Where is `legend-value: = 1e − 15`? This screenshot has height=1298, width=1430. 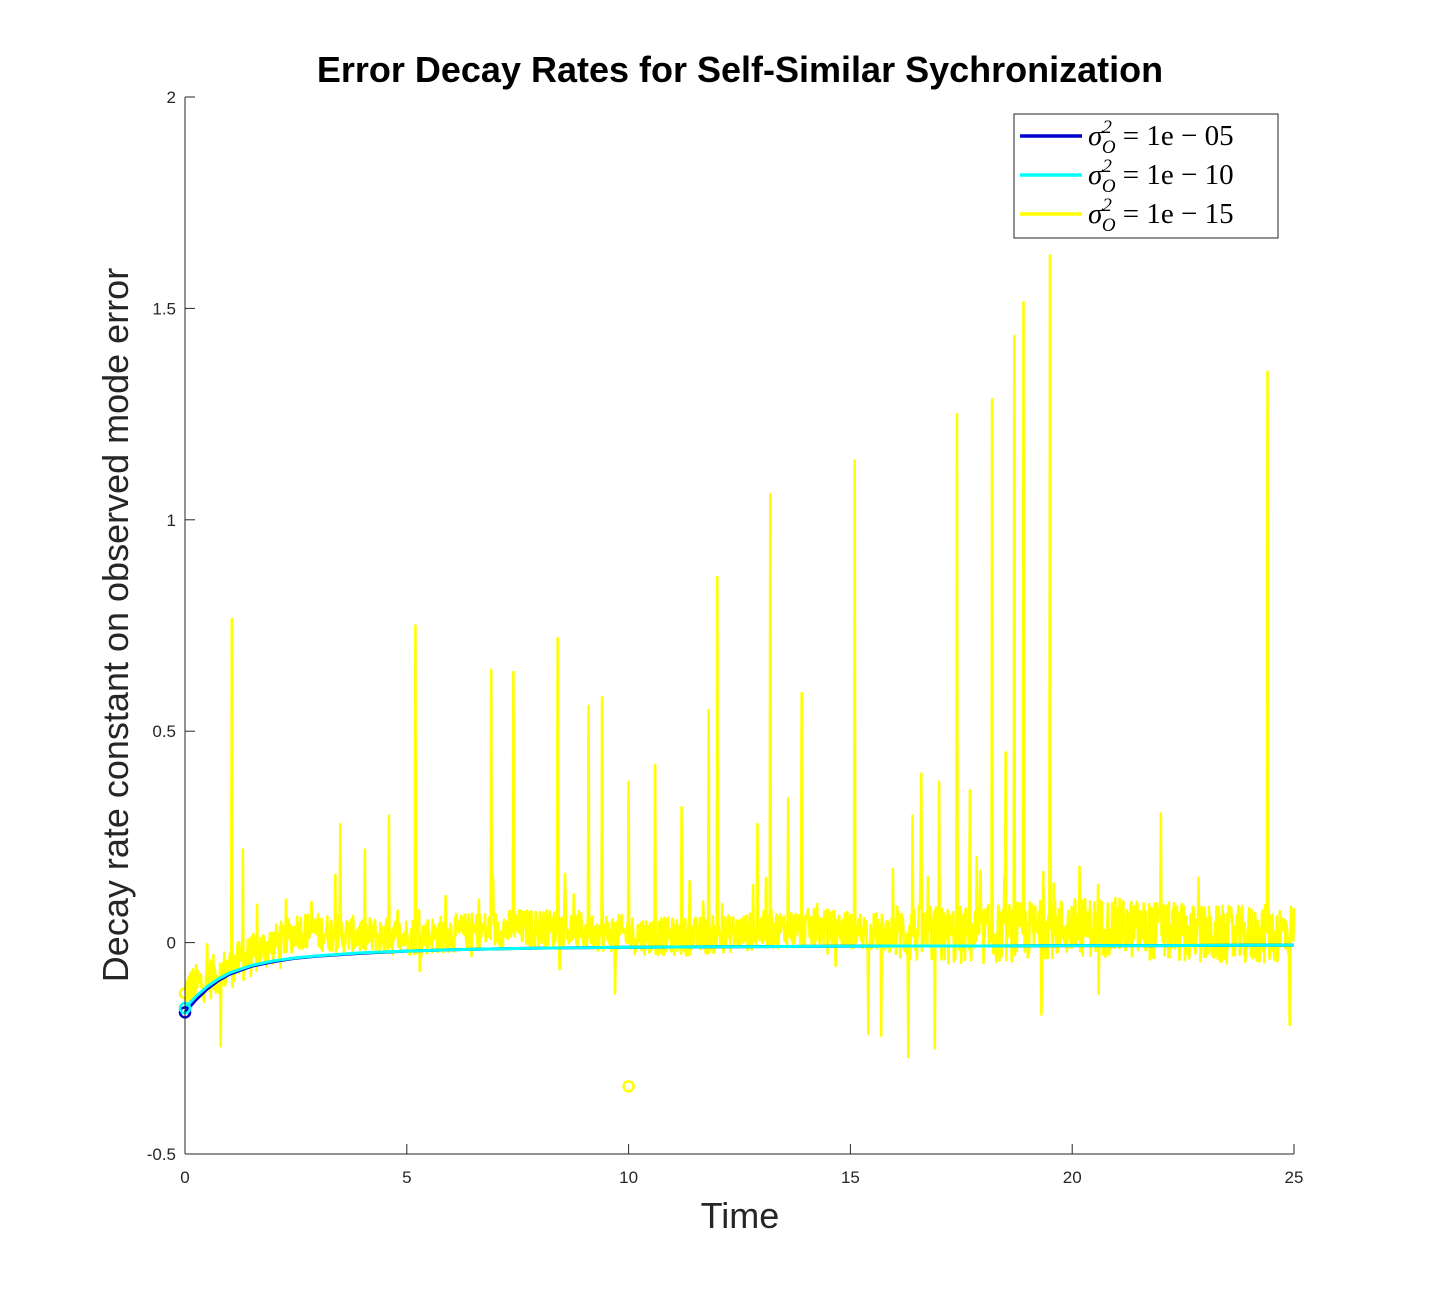
legend-value: = 1e − 15 is located at coordinates (1175, 214).